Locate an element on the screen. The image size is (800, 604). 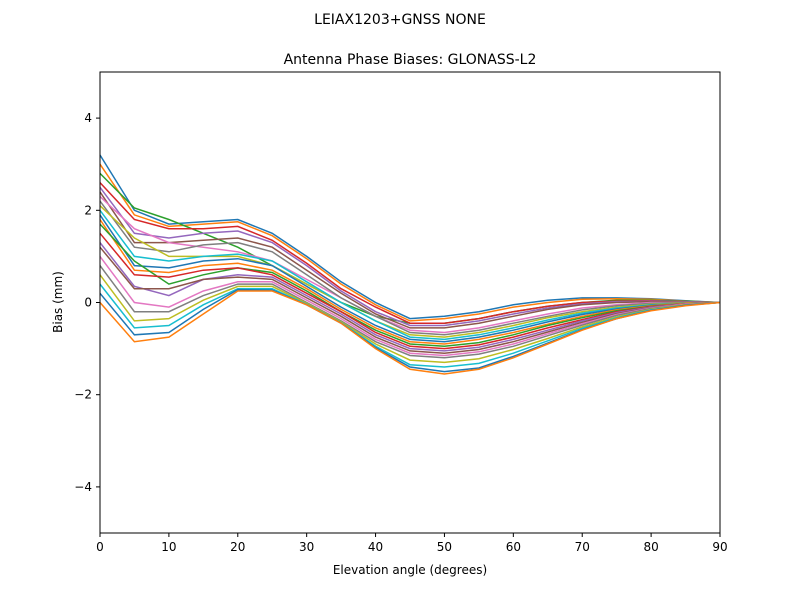
x-tick-label: 10 is located at coordinates (168, 547).